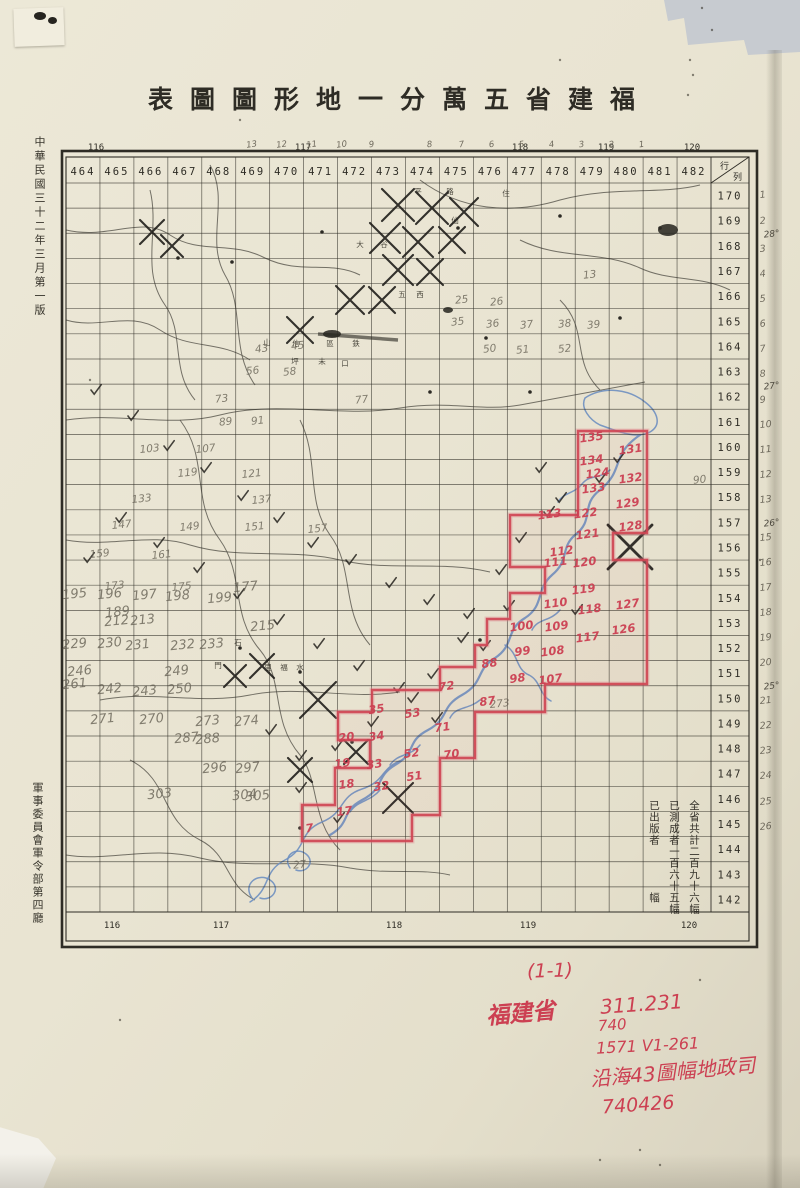  What do you see at coordinates (263, 627) in the screenshot?
I see `svg-text: 215` at bounding box center [263, 627].